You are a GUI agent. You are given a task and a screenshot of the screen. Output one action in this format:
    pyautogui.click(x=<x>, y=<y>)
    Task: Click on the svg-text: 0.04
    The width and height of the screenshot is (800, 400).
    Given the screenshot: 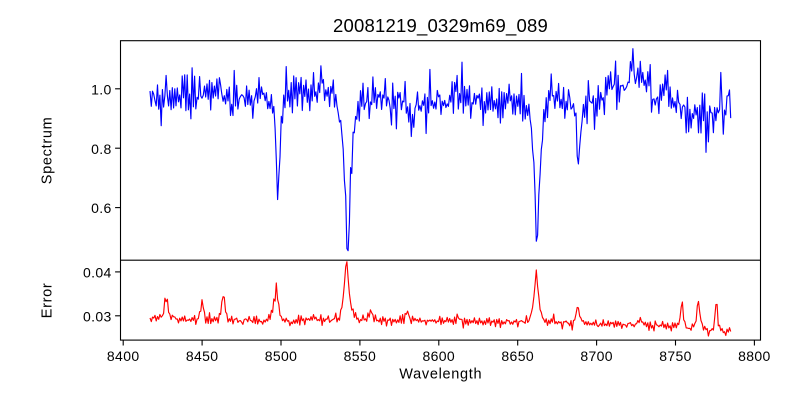 What is the action you would take?
    pyautogui.click(x=97, y=273)
    